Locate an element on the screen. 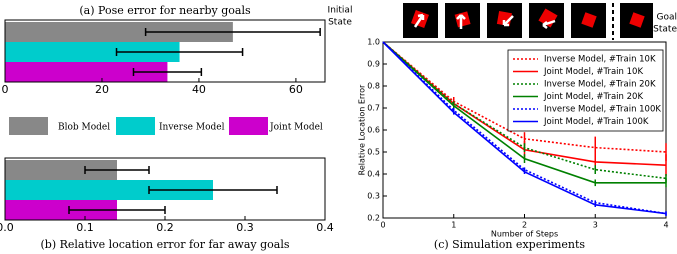  legend-box is located at coordinates (585, 90).